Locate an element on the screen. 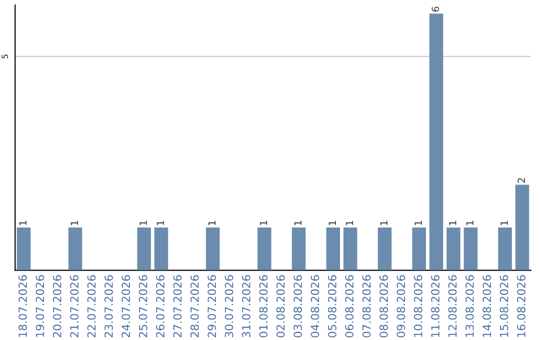 This screenshot has width=540, height=340. x-tick-label: 22.07.2026 is located at coordinates (91, 306).